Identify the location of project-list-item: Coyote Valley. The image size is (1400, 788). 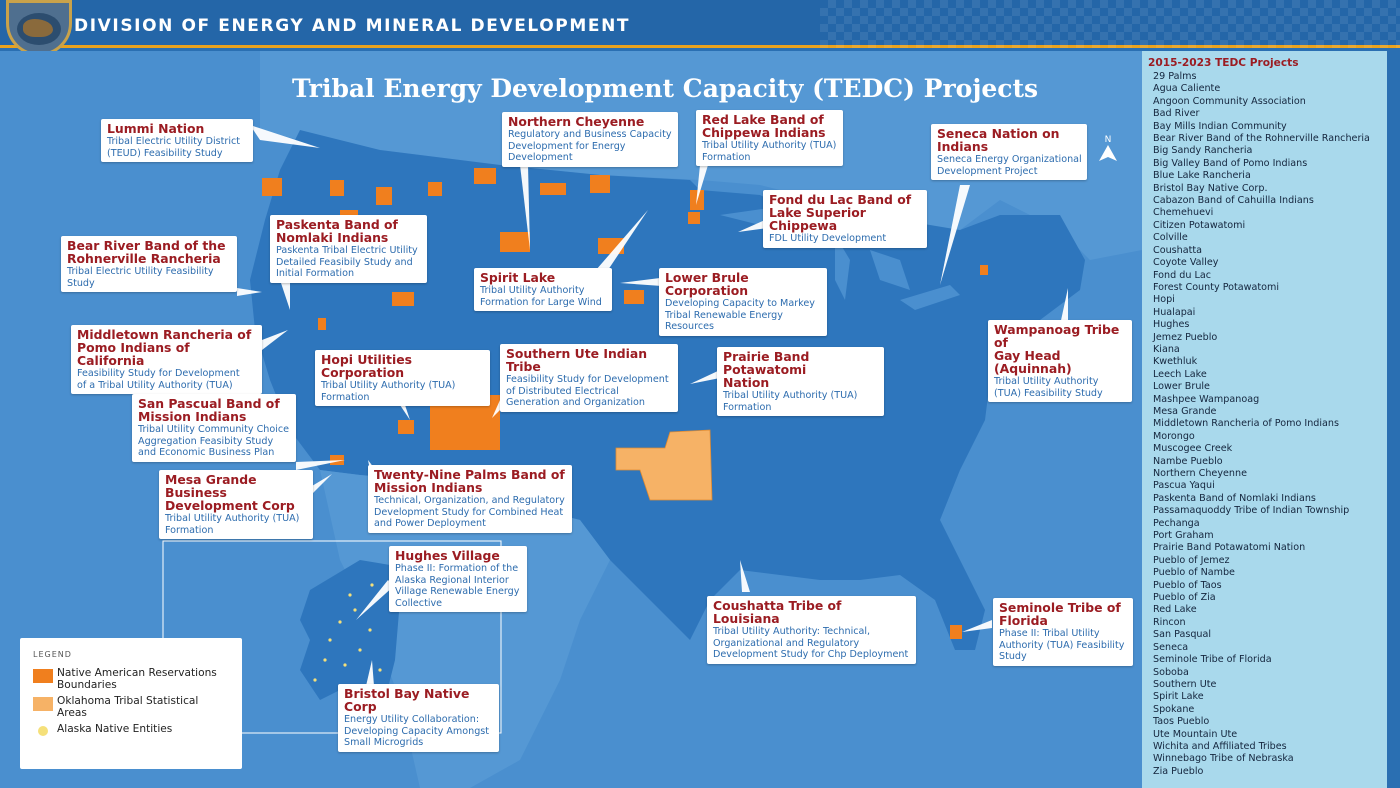
(1186, 263).